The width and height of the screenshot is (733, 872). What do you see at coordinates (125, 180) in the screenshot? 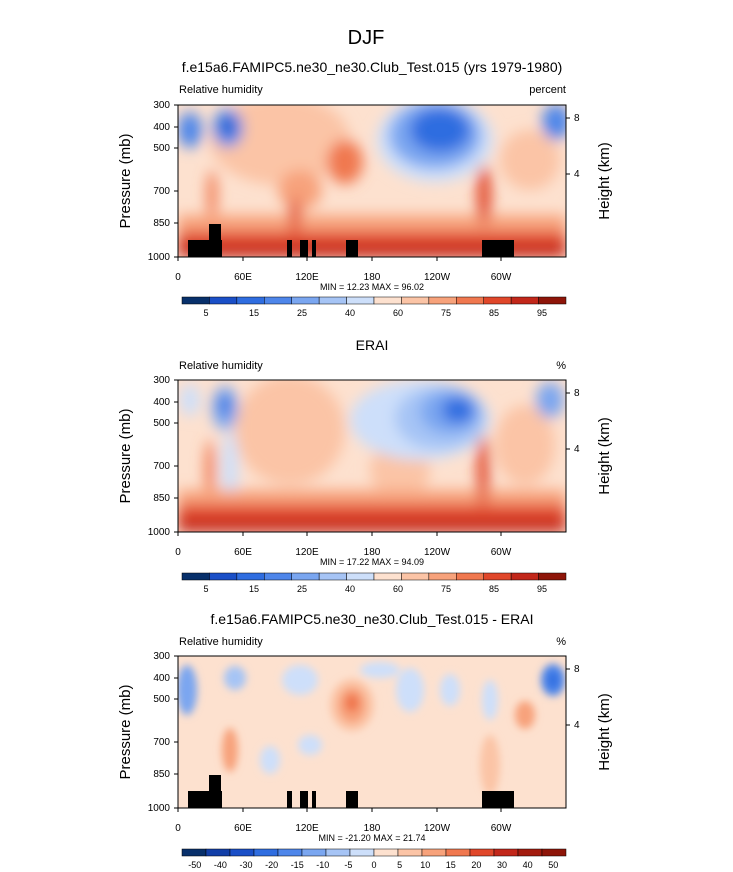
I see `panel-1-ylabel: Pressure (mb)` at bounding box center [125, 180].